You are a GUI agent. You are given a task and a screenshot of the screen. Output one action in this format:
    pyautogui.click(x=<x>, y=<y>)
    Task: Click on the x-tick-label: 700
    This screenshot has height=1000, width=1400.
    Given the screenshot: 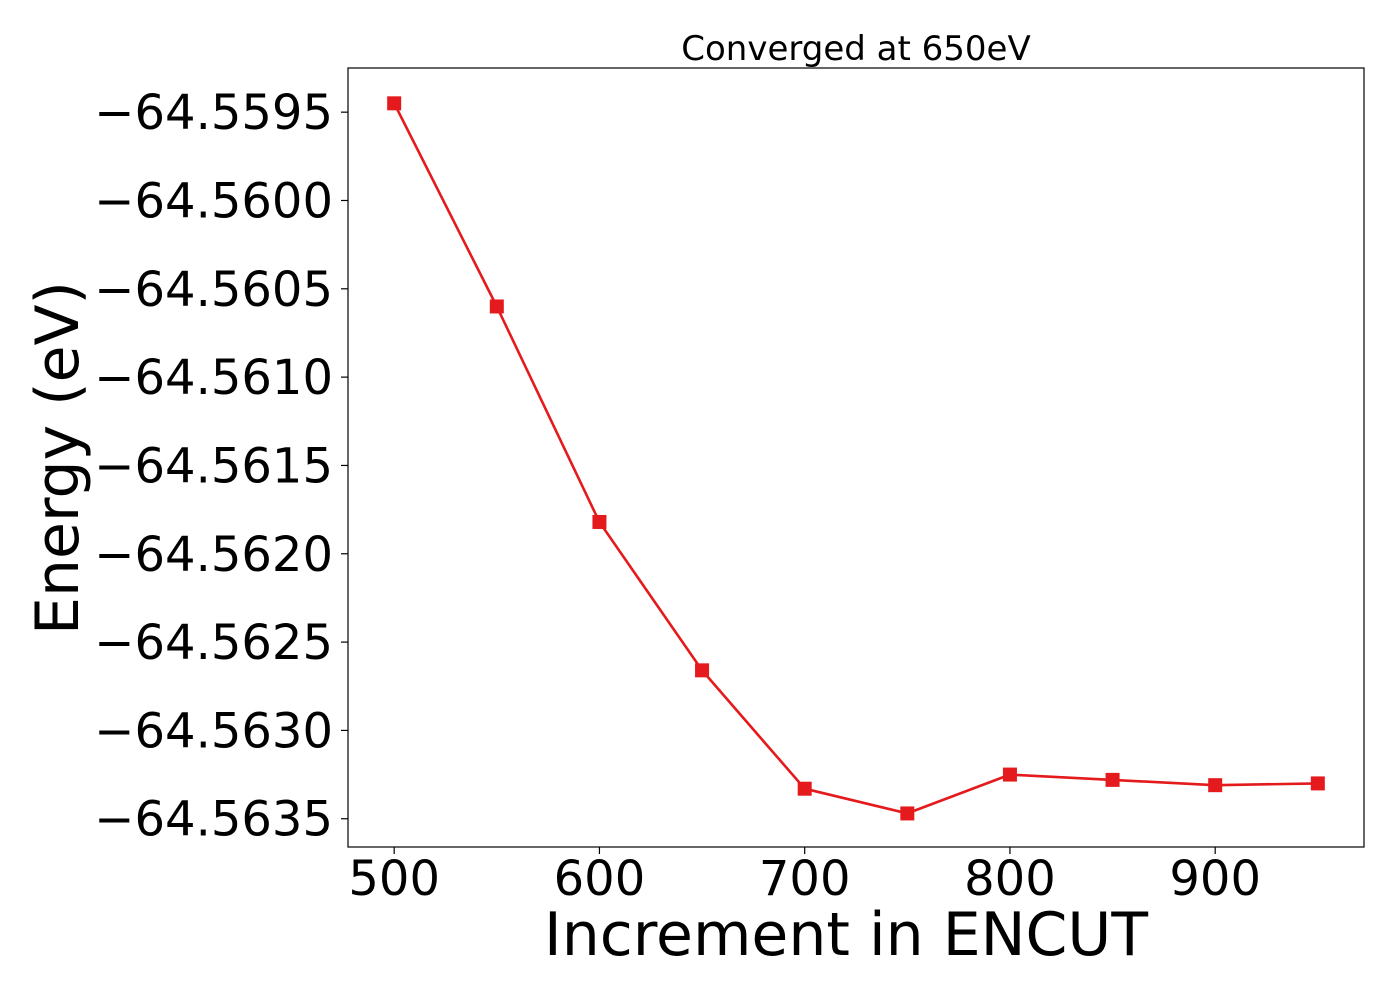 What is the action you would take?
    pyautogui.click(x=805, y=879)
    